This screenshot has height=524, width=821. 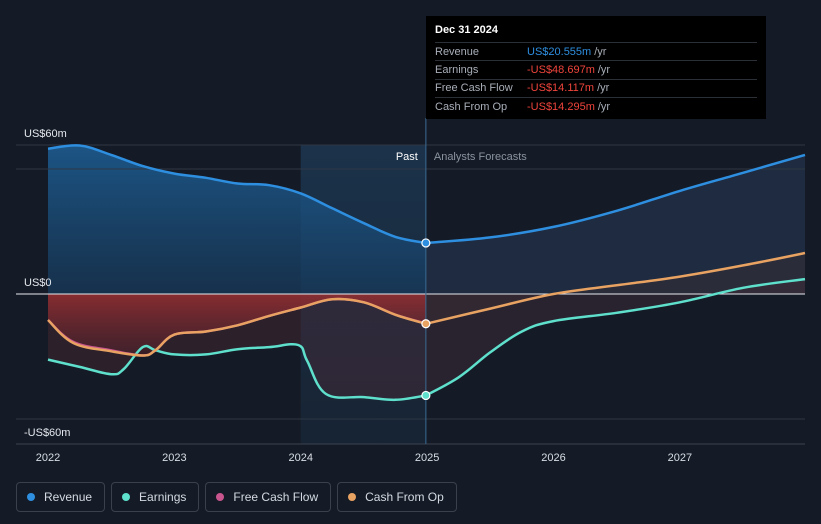 I want to click on legend-item-cash-from-op: Cash From Op, so click(x=397, y=497).